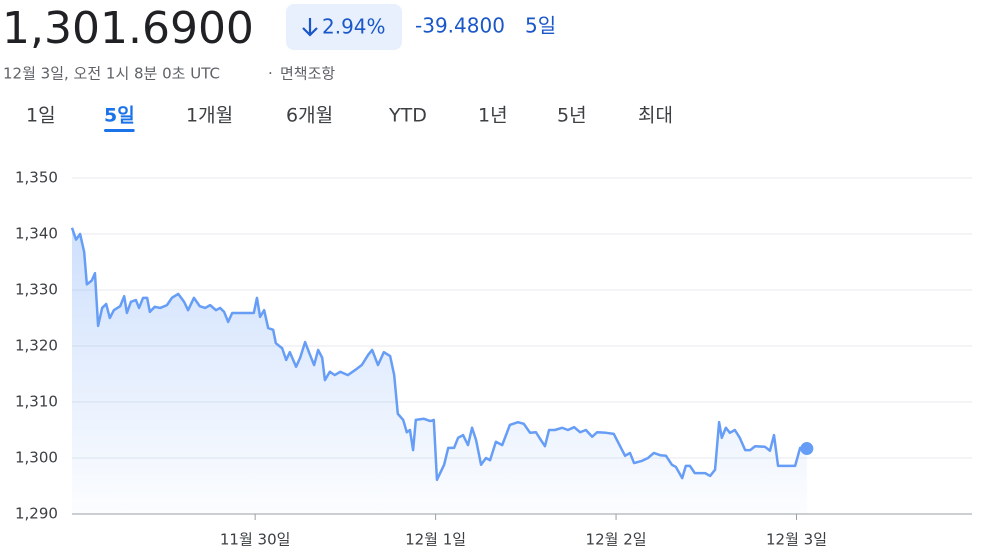 This screenshot has width=986, height=560. I want to click on y-tick-label: 1,320, so click(36, 346).